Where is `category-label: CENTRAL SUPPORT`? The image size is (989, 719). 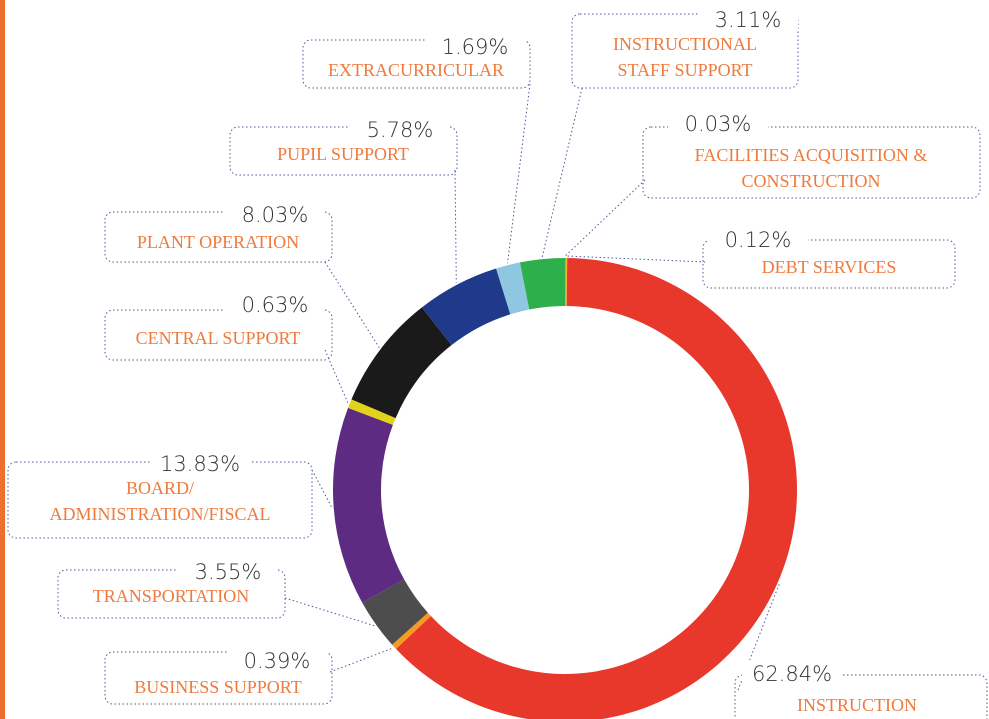 category-label: CENTRAL SUPPORT is located at coordinates (218, 338).